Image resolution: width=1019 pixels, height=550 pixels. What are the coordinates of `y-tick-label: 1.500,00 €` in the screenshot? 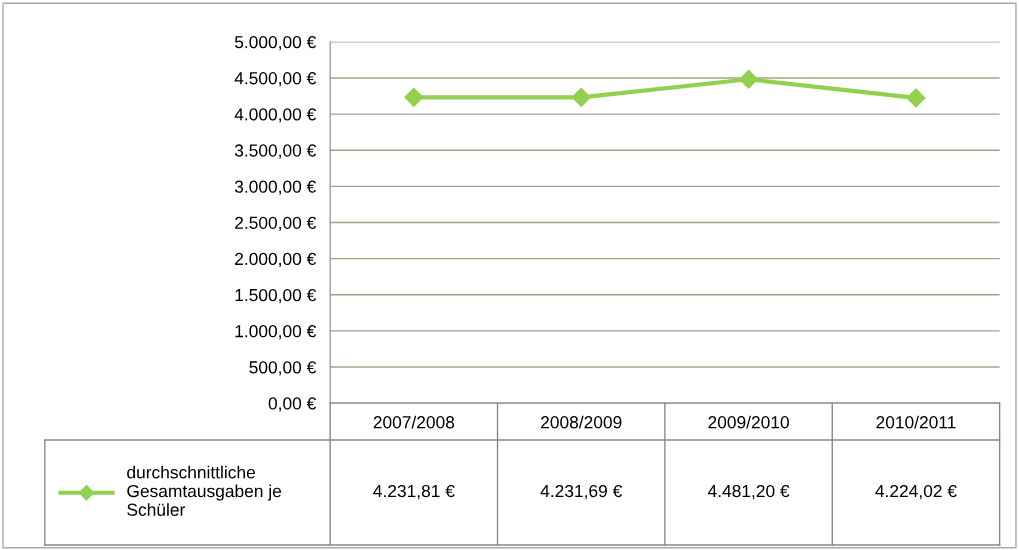 It's located at (276, 296).